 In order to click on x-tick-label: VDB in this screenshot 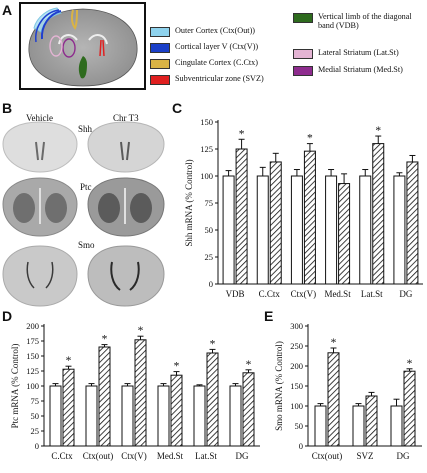, I will do `click(235, 294)`.